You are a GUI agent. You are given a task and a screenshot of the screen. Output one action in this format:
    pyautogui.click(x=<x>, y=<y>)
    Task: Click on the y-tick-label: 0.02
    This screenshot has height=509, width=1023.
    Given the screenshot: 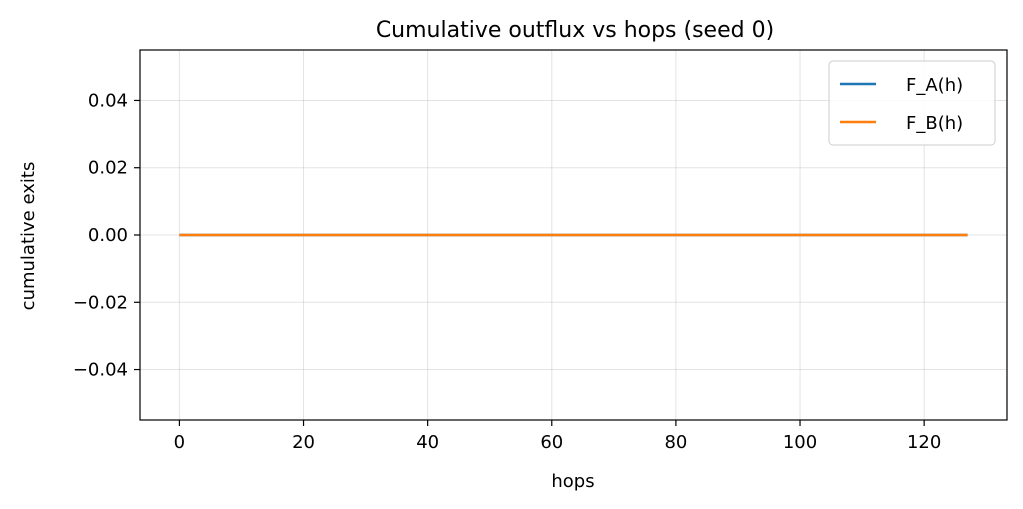 What is the action you would take?
    pyautogui.click(x=108, y=168)
    